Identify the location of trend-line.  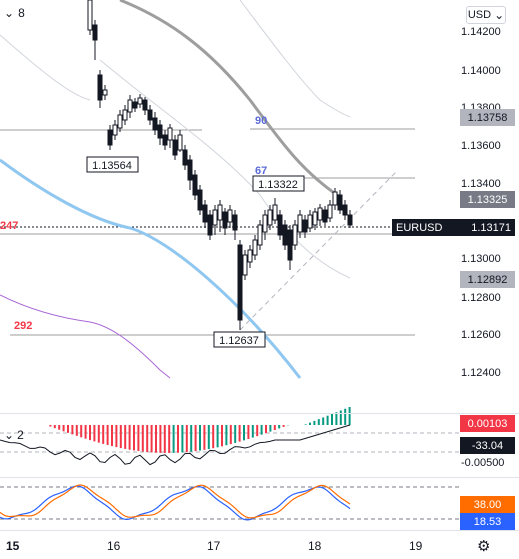
(319, 250).